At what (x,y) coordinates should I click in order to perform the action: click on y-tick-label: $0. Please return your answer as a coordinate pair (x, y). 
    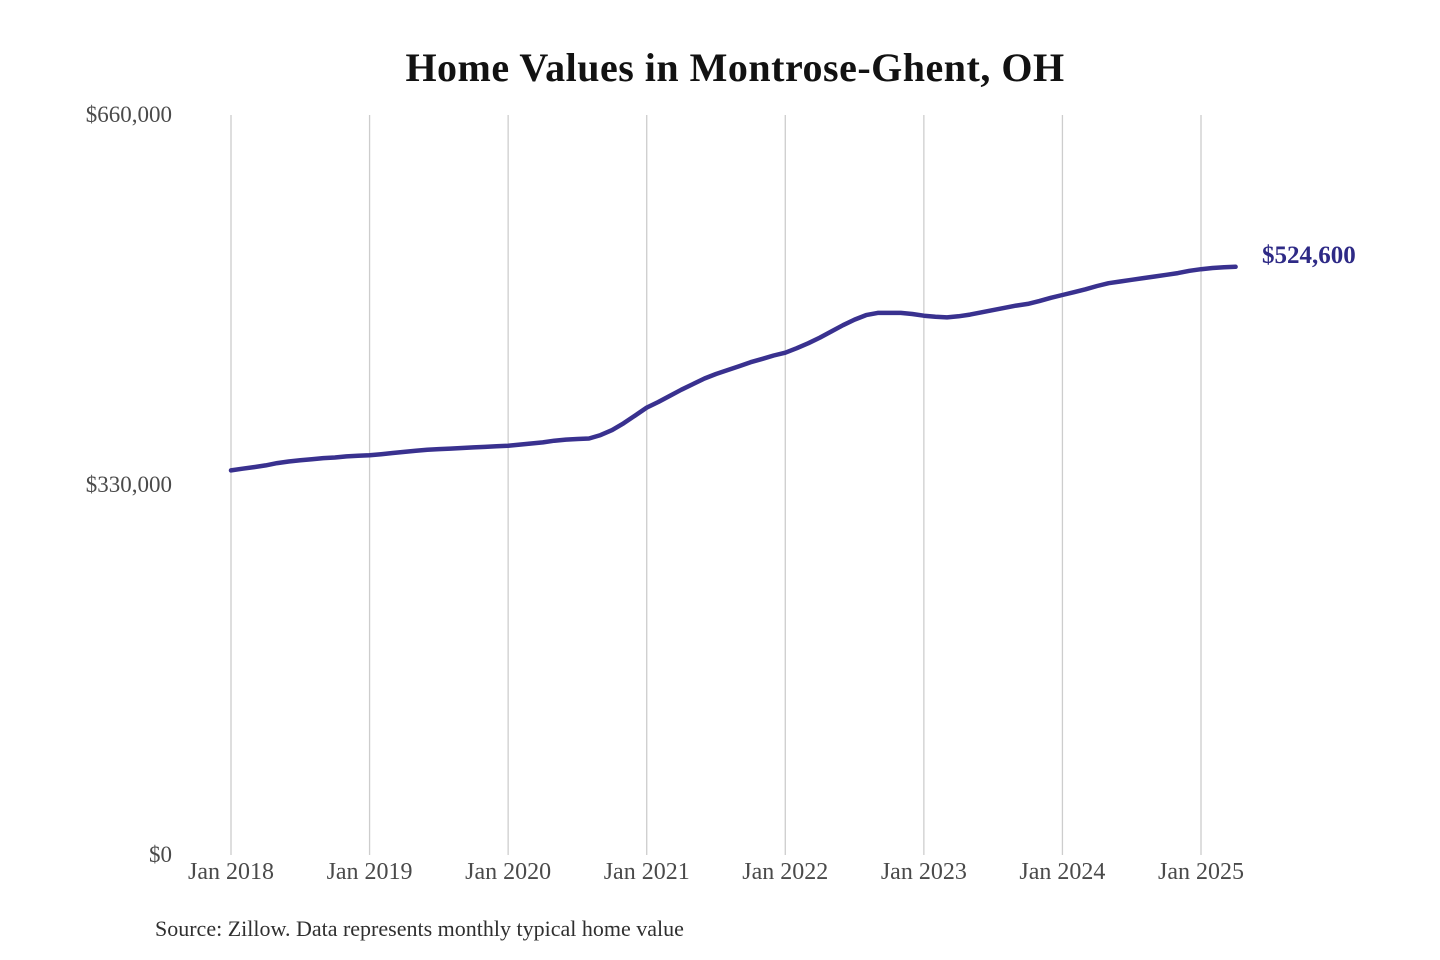
    Looking at the image, I should click on (160, 854).